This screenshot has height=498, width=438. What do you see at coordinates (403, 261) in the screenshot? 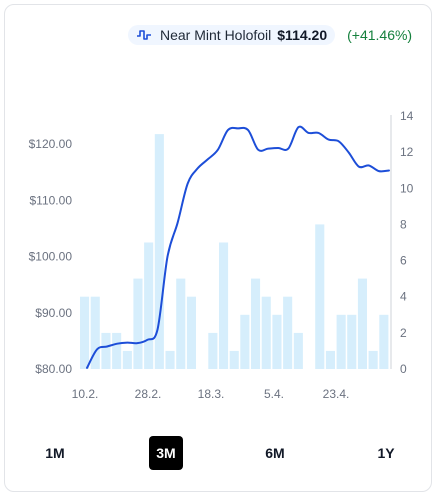
I see `volume-axis-tick-label: 6` at bounding box center [403, 261].